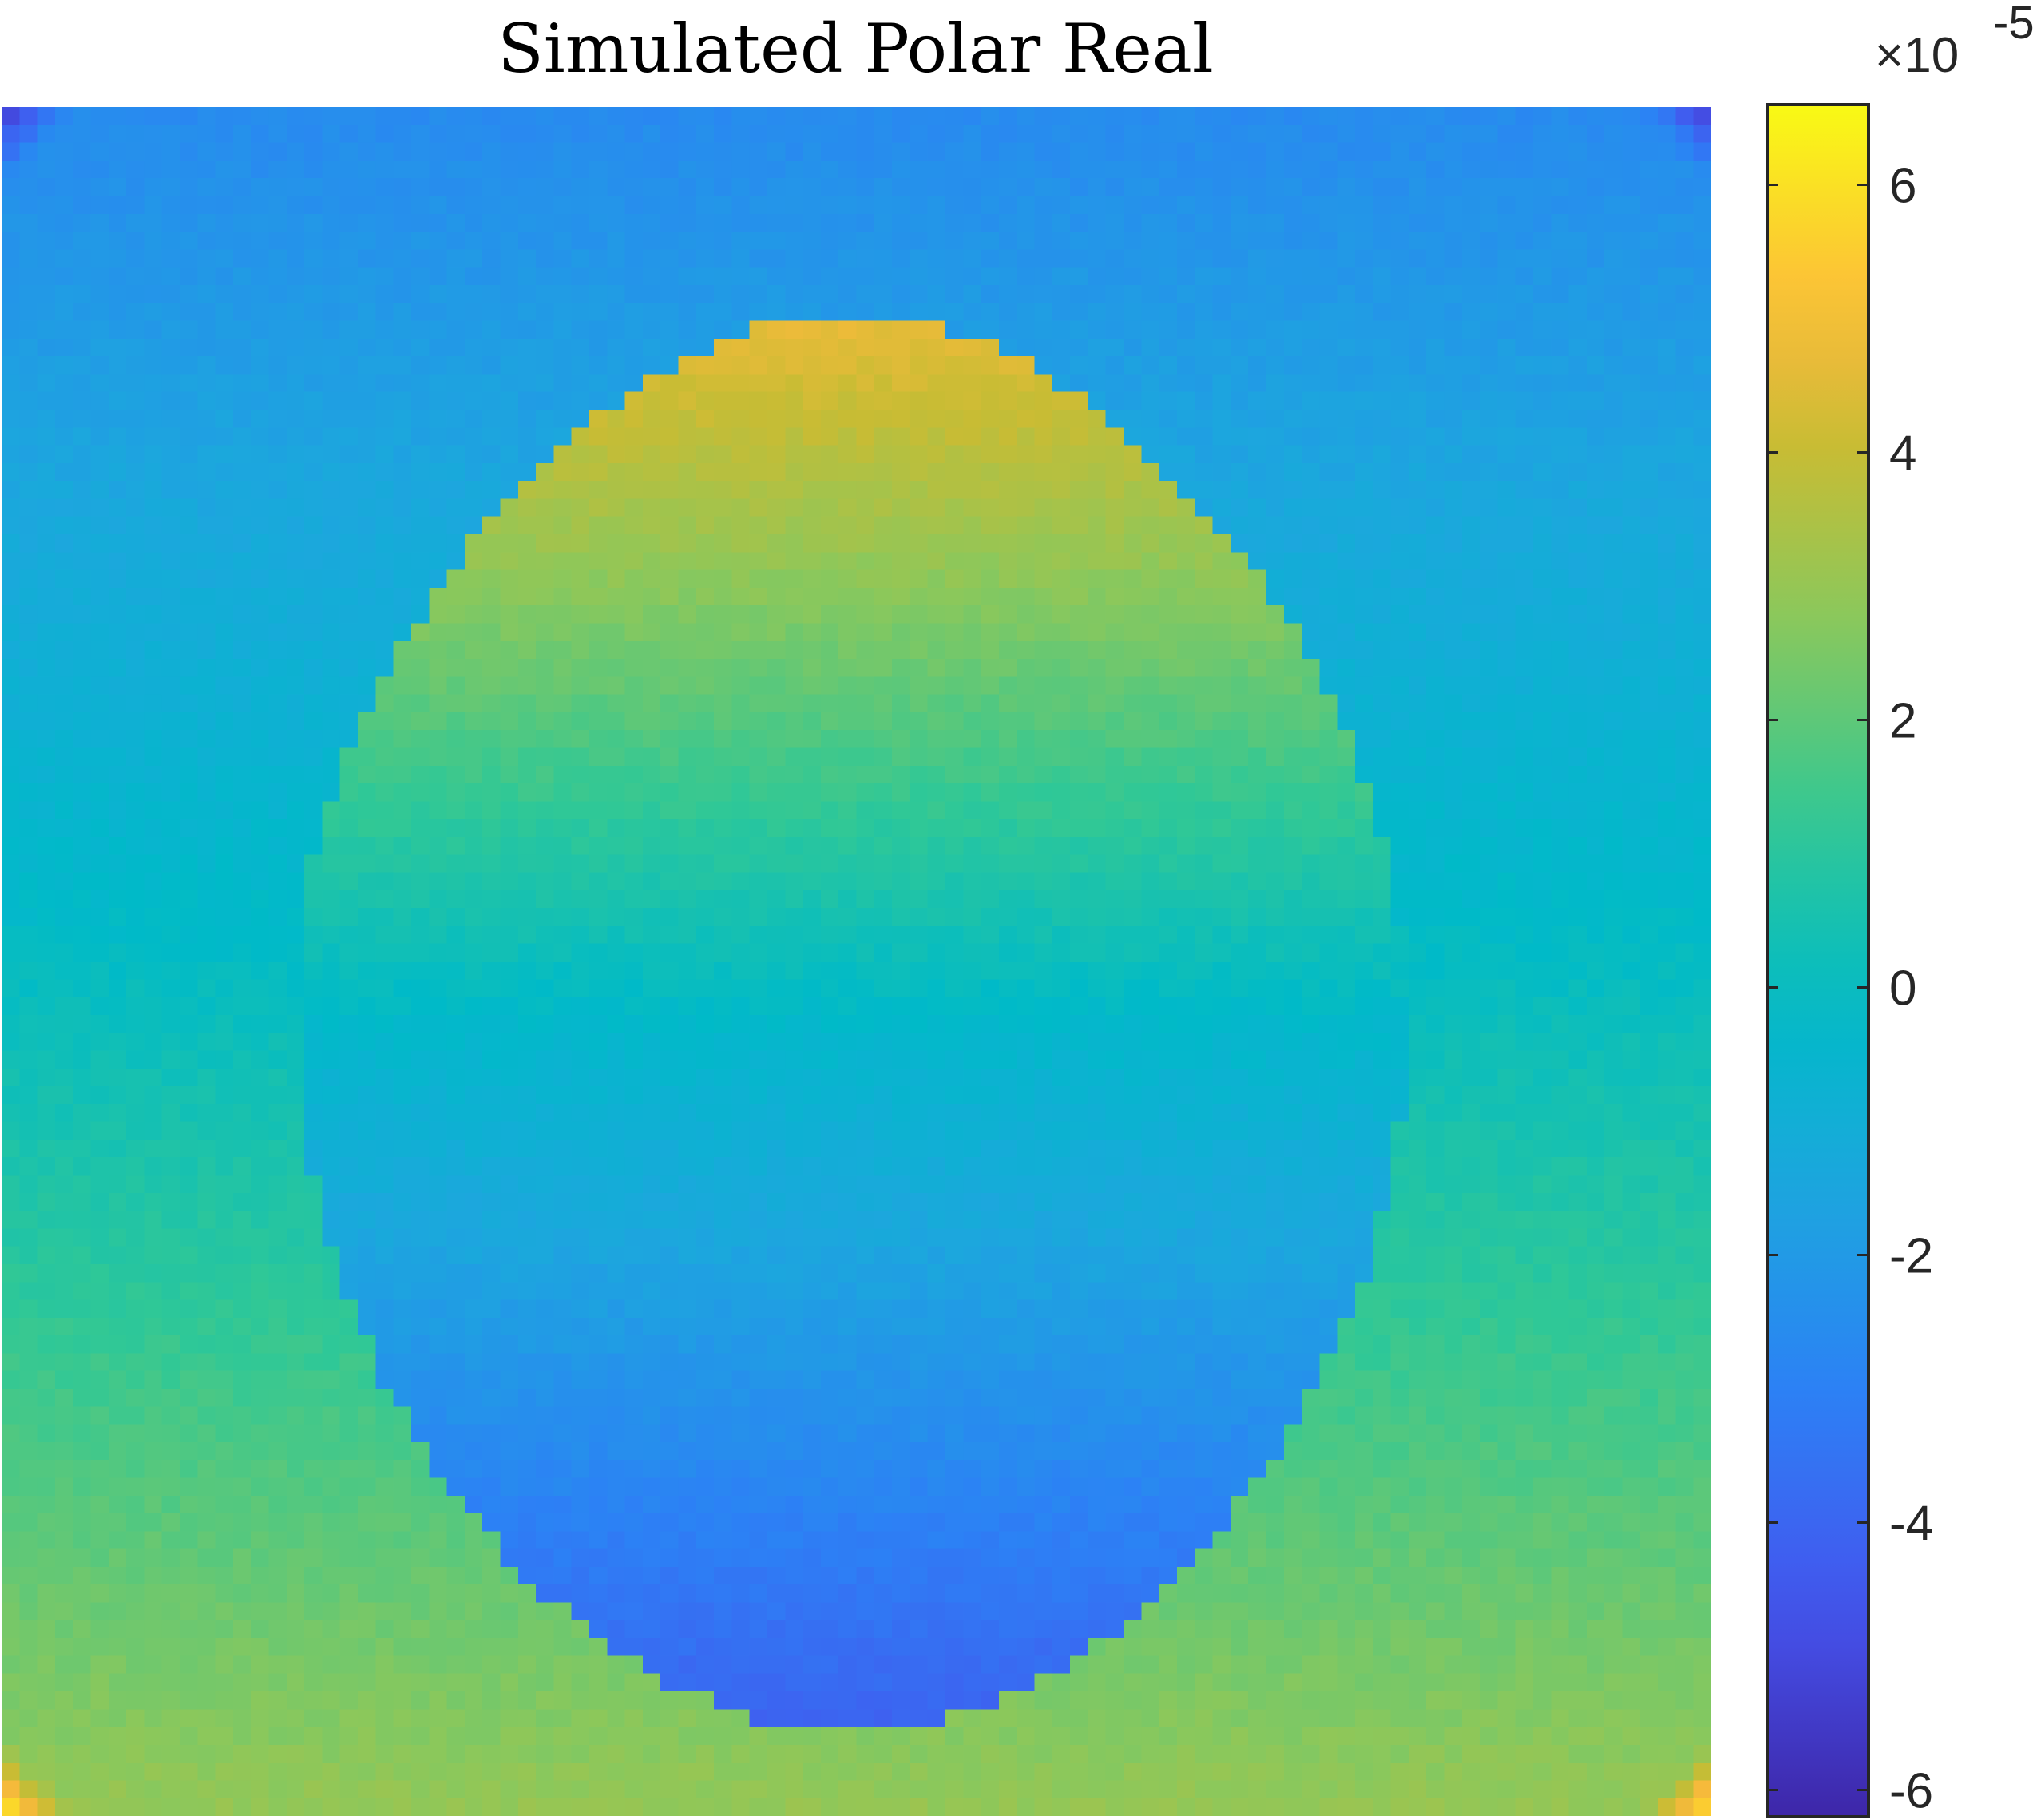  Describe the element at coordinates (1911, 1791) in the screenshot. I see `colorbar-tick-label: -6` at that location.